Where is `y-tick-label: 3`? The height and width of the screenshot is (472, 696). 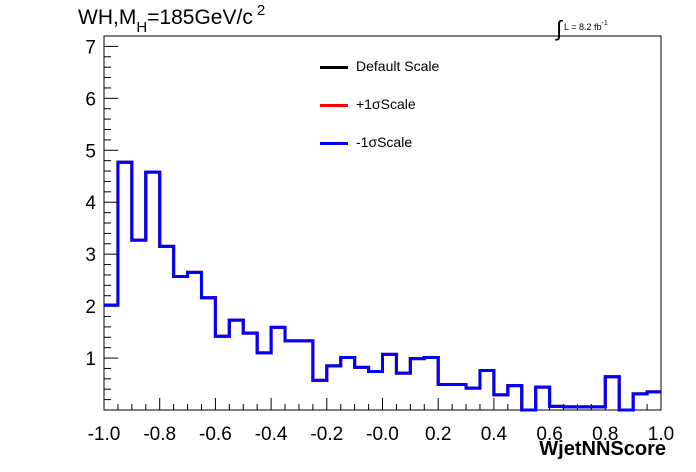 y-tick-label: 3 is located at coordinates (90, 255).